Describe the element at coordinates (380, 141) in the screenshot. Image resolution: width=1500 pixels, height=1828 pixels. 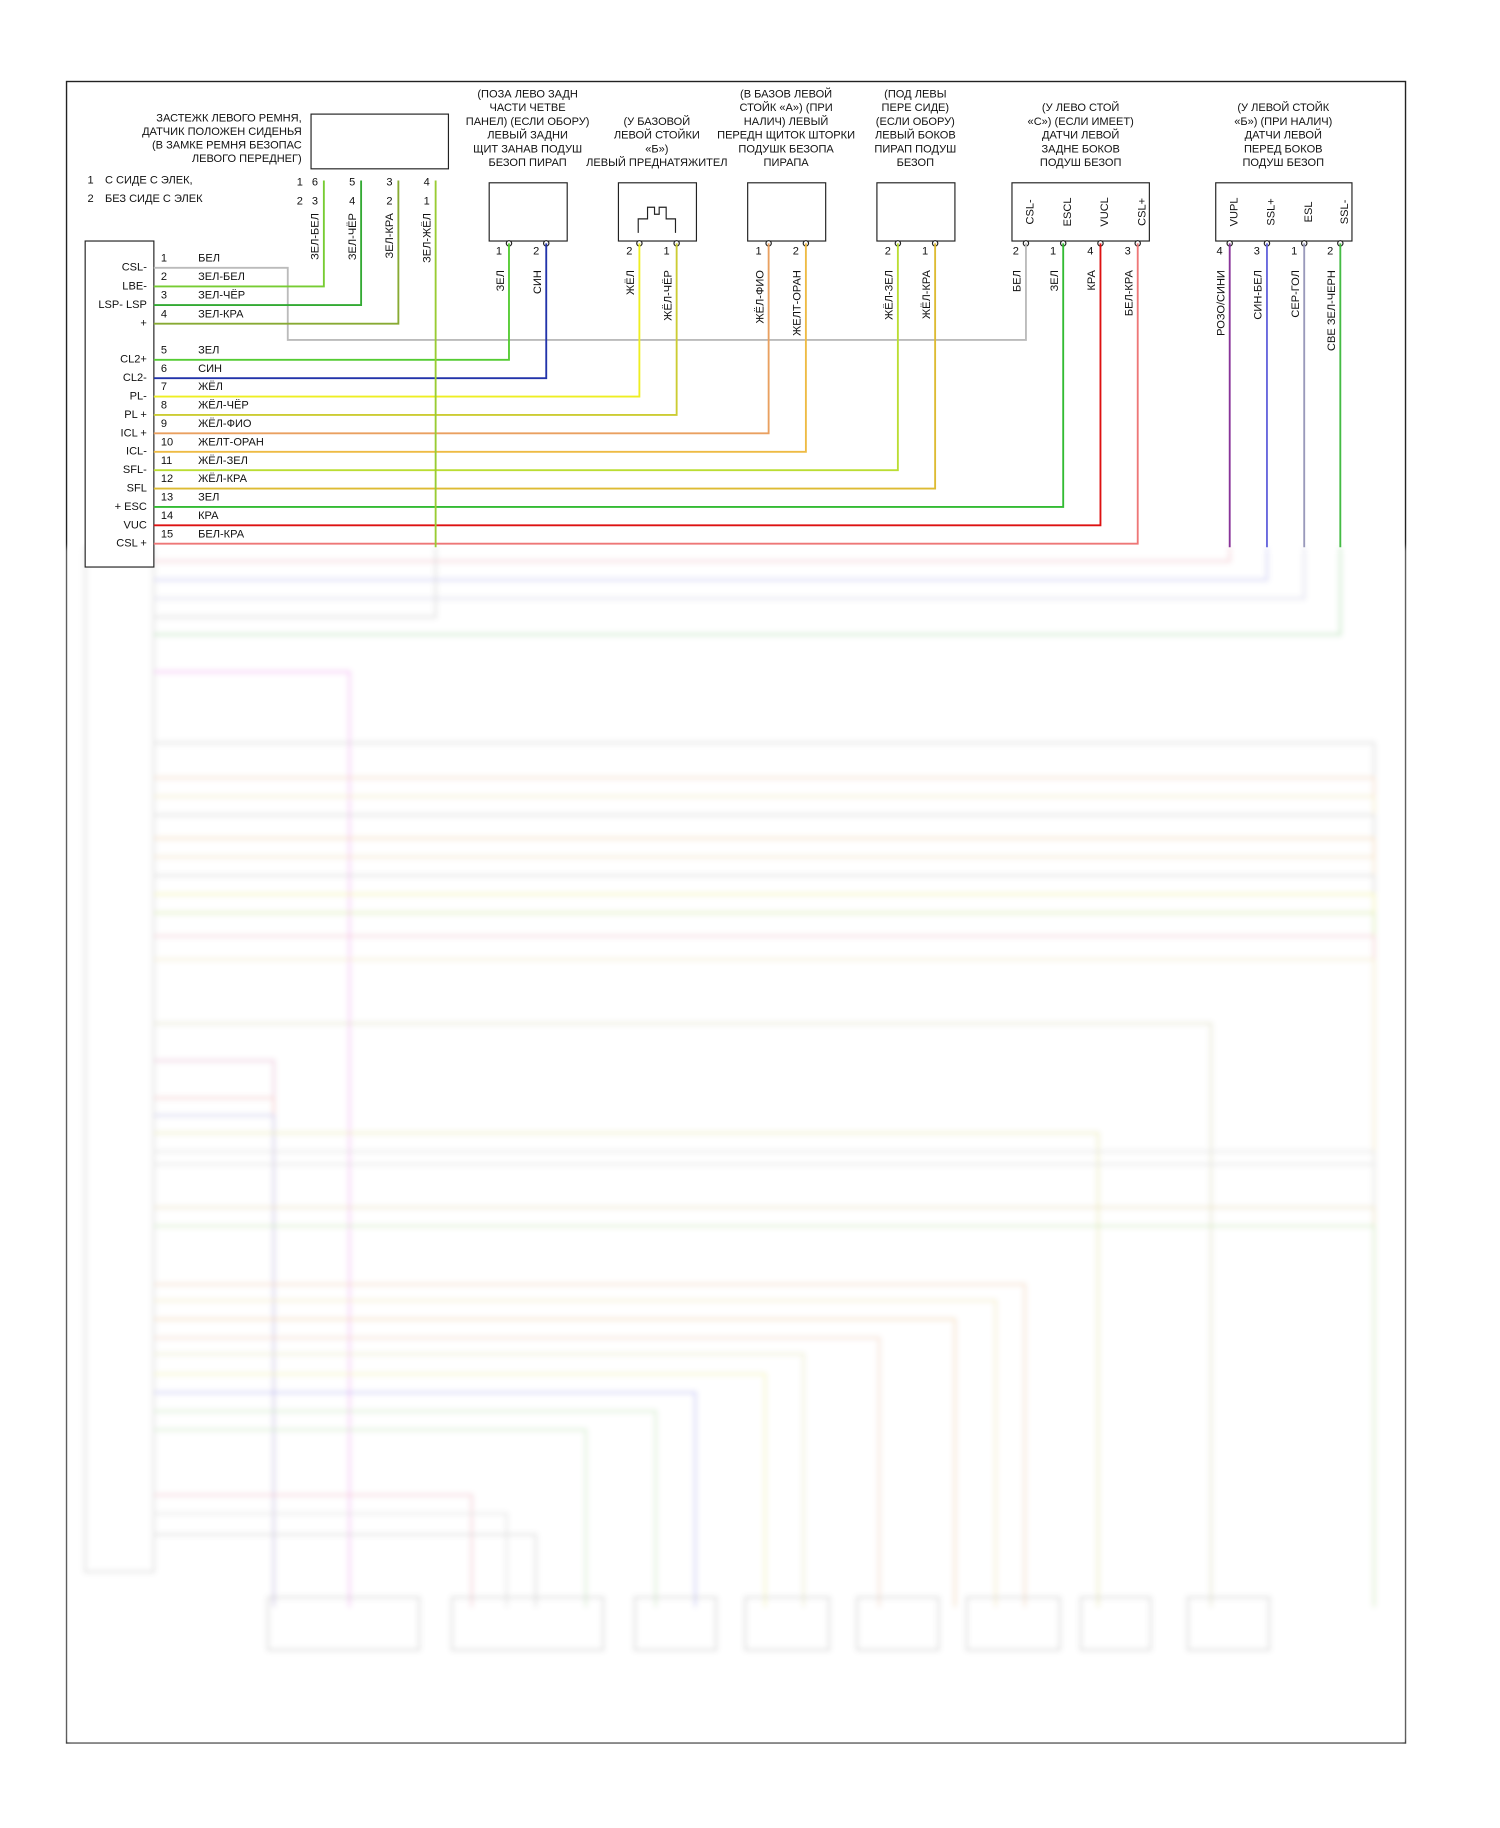
I see `buckle-box` at that location.